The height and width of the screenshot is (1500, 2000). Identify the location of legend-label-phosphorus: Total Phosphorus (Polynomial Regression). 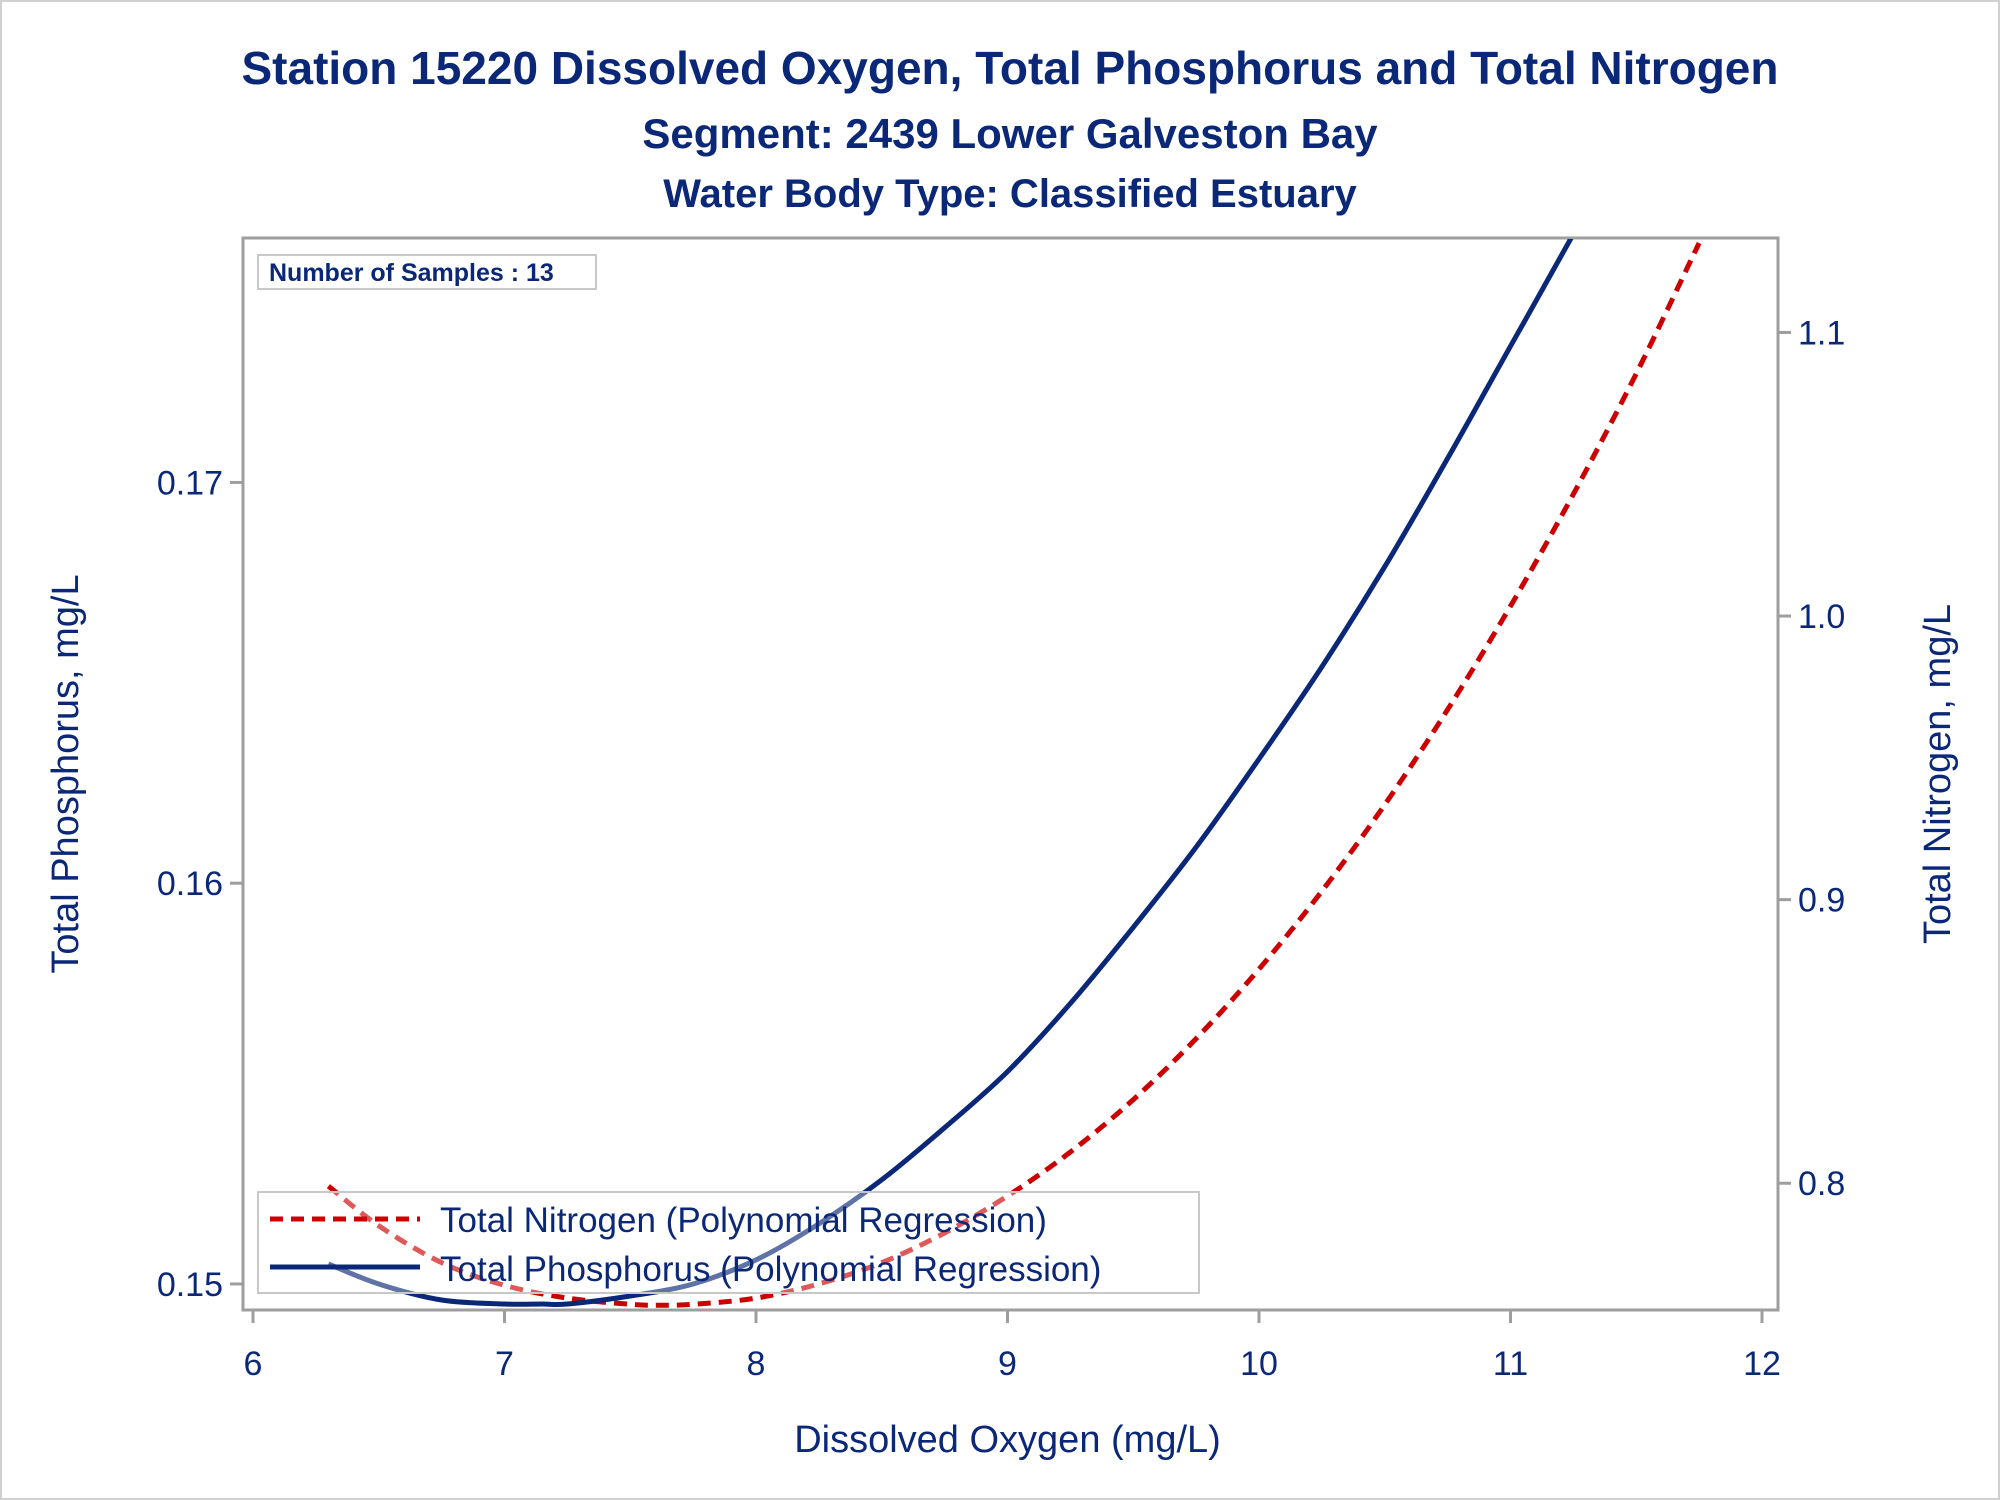
(770, 1269).